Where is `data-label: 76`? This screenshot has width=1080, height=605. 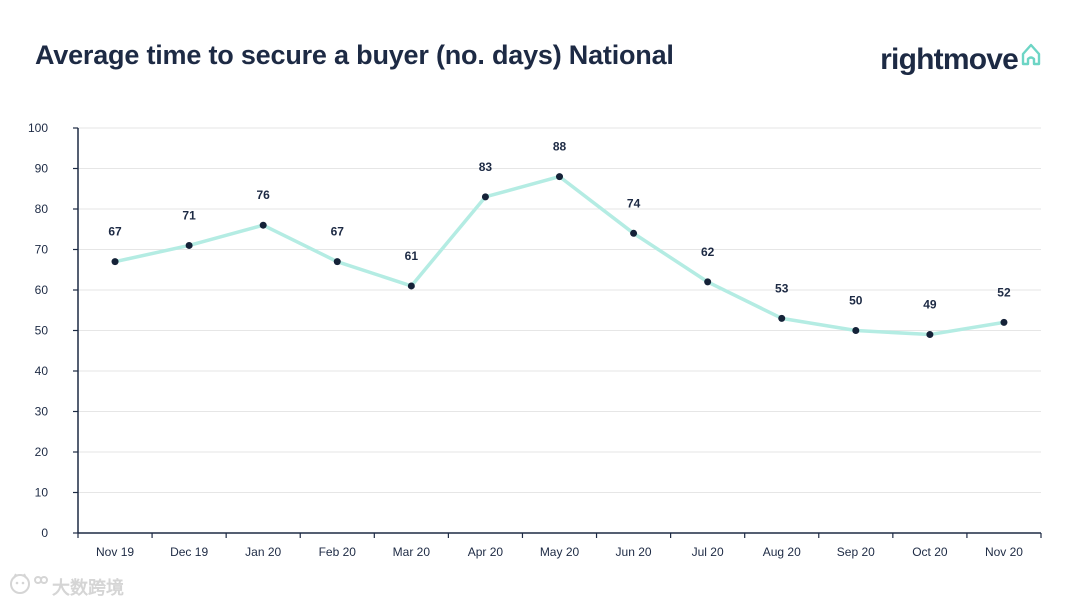 data-label: 76 is located at coordinates (264, 195).